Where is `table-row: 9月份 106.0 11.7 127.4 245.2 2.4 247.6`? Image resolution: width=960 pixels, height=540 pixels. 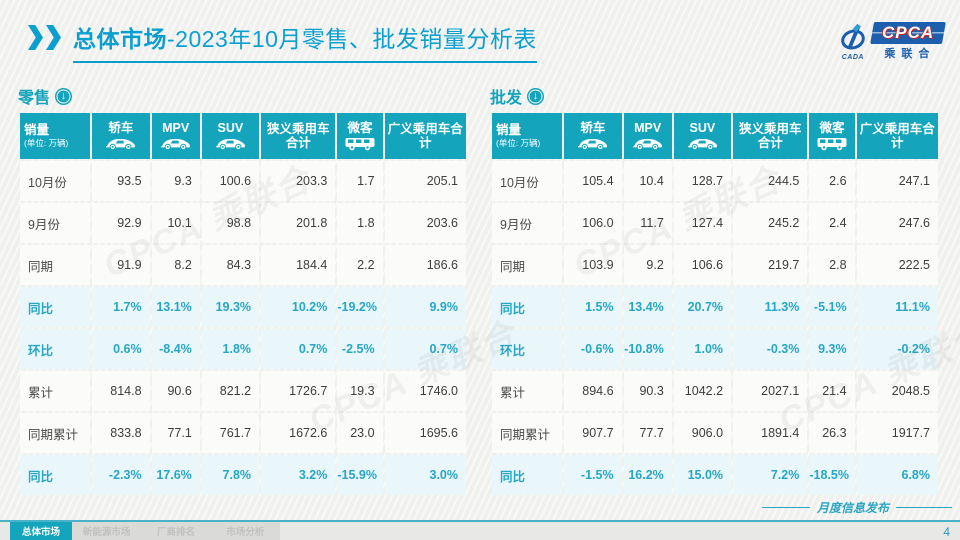 table-row: 9月份 106.0 11.7 127.4 245.2 2.4 247.6 is located at coordinates (715, 223).